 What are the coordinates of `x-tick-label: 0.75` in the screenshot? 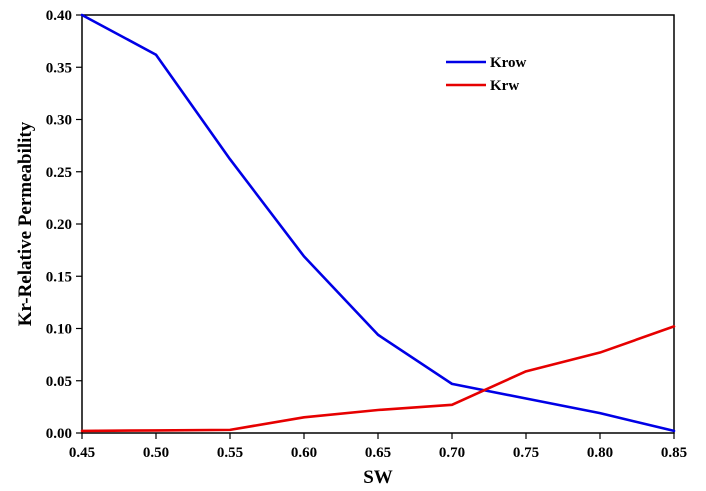 It's located at (526, 453).